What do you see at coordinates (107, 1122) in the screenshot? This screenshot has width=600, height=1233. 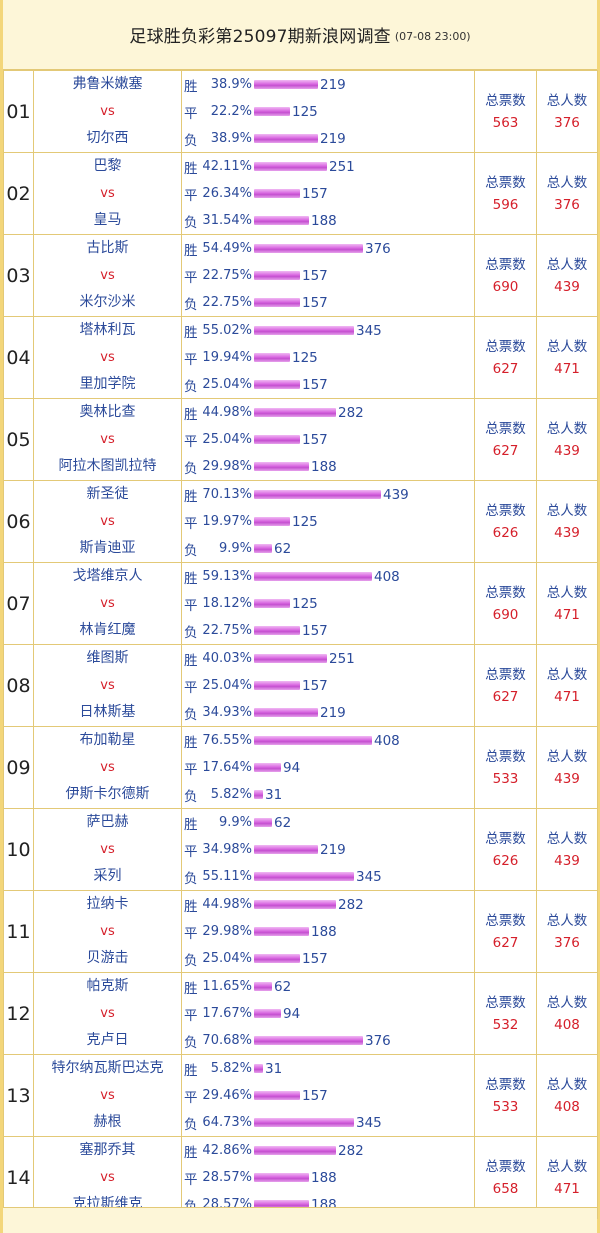 I see `away-team-link: 赫根` at bounding box center [107, 1122].